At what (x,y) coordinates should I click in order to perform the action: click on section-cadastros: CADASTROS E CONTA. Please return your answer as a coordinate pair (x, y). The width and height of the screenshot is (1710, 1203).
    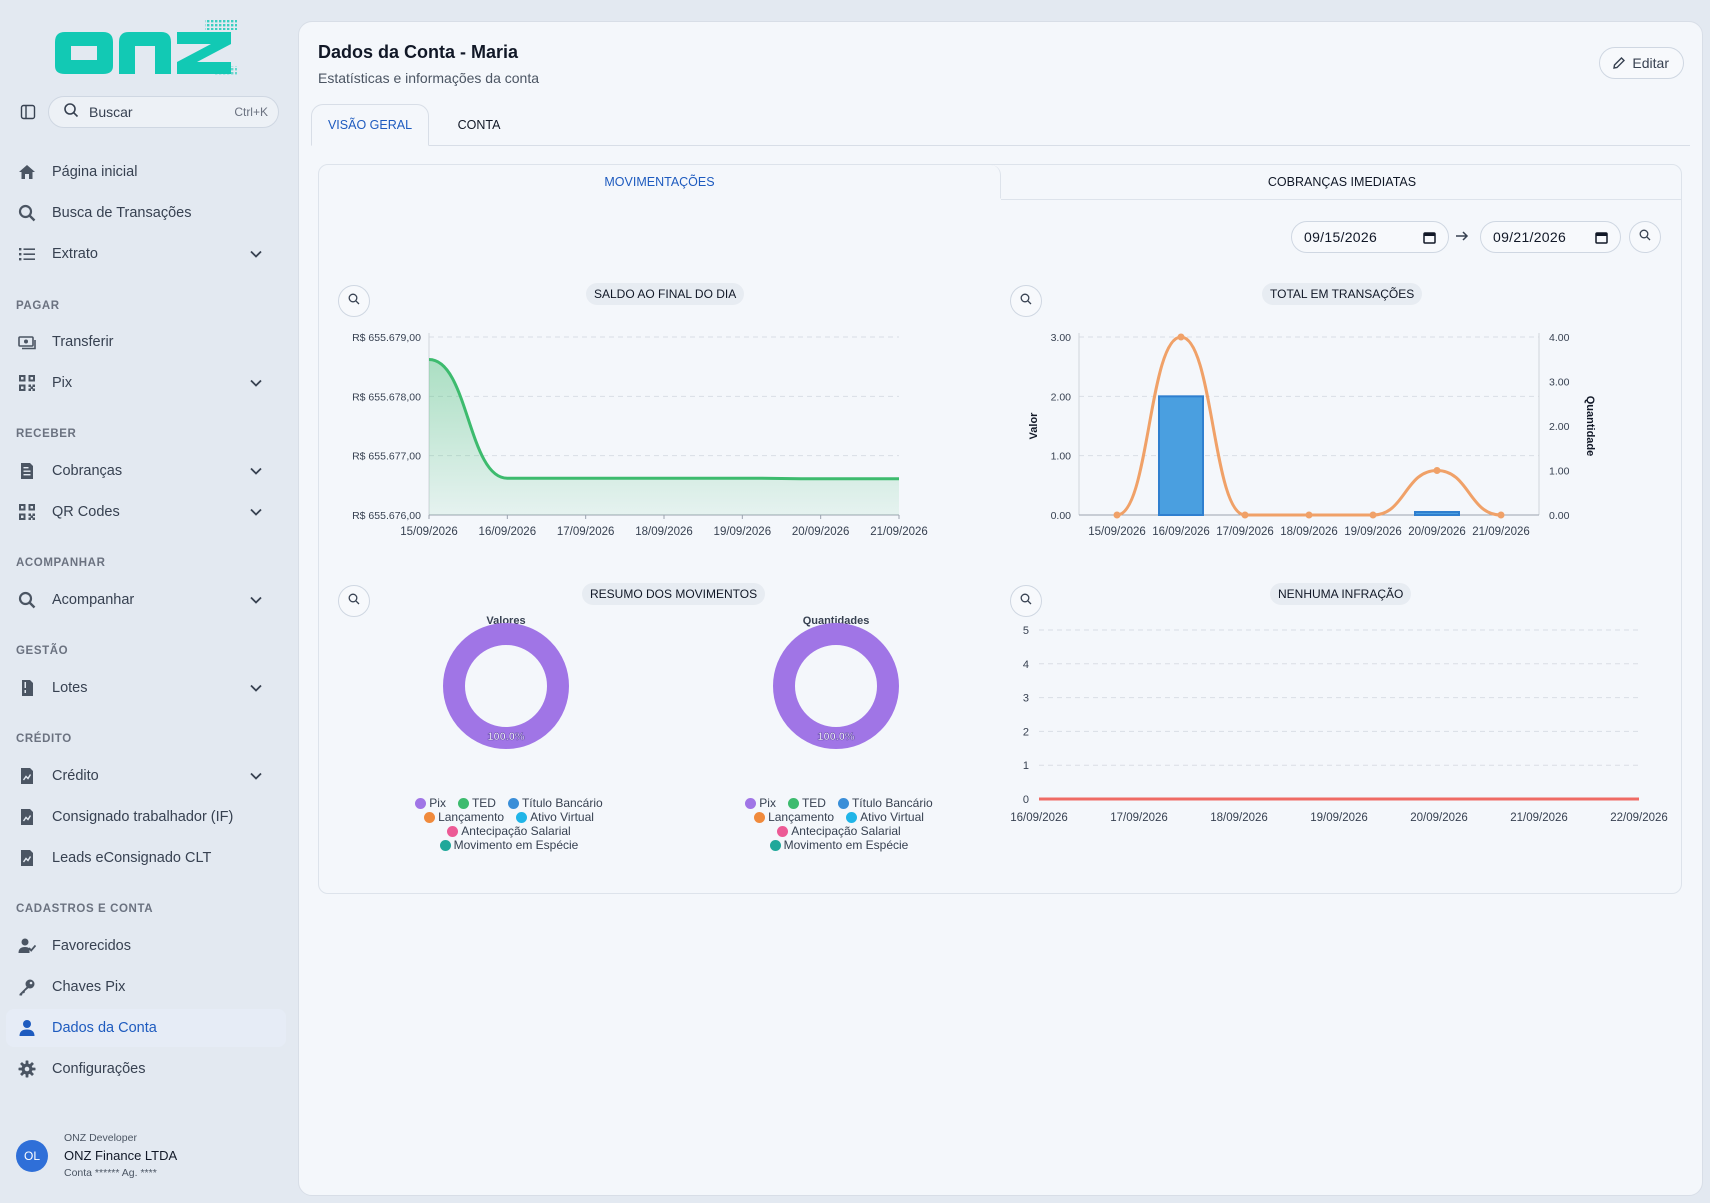
    Looking at the image, I should click on (85, 909).